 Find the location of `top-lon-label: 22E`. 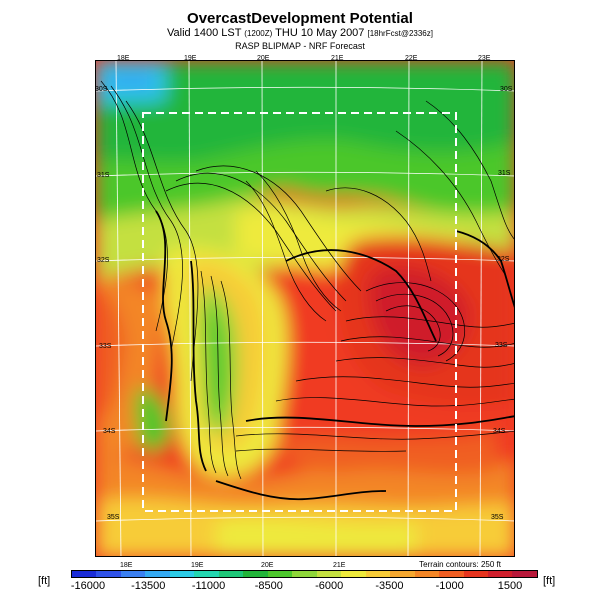

top-lon-label: 22E is located at coordinates (411, 58).